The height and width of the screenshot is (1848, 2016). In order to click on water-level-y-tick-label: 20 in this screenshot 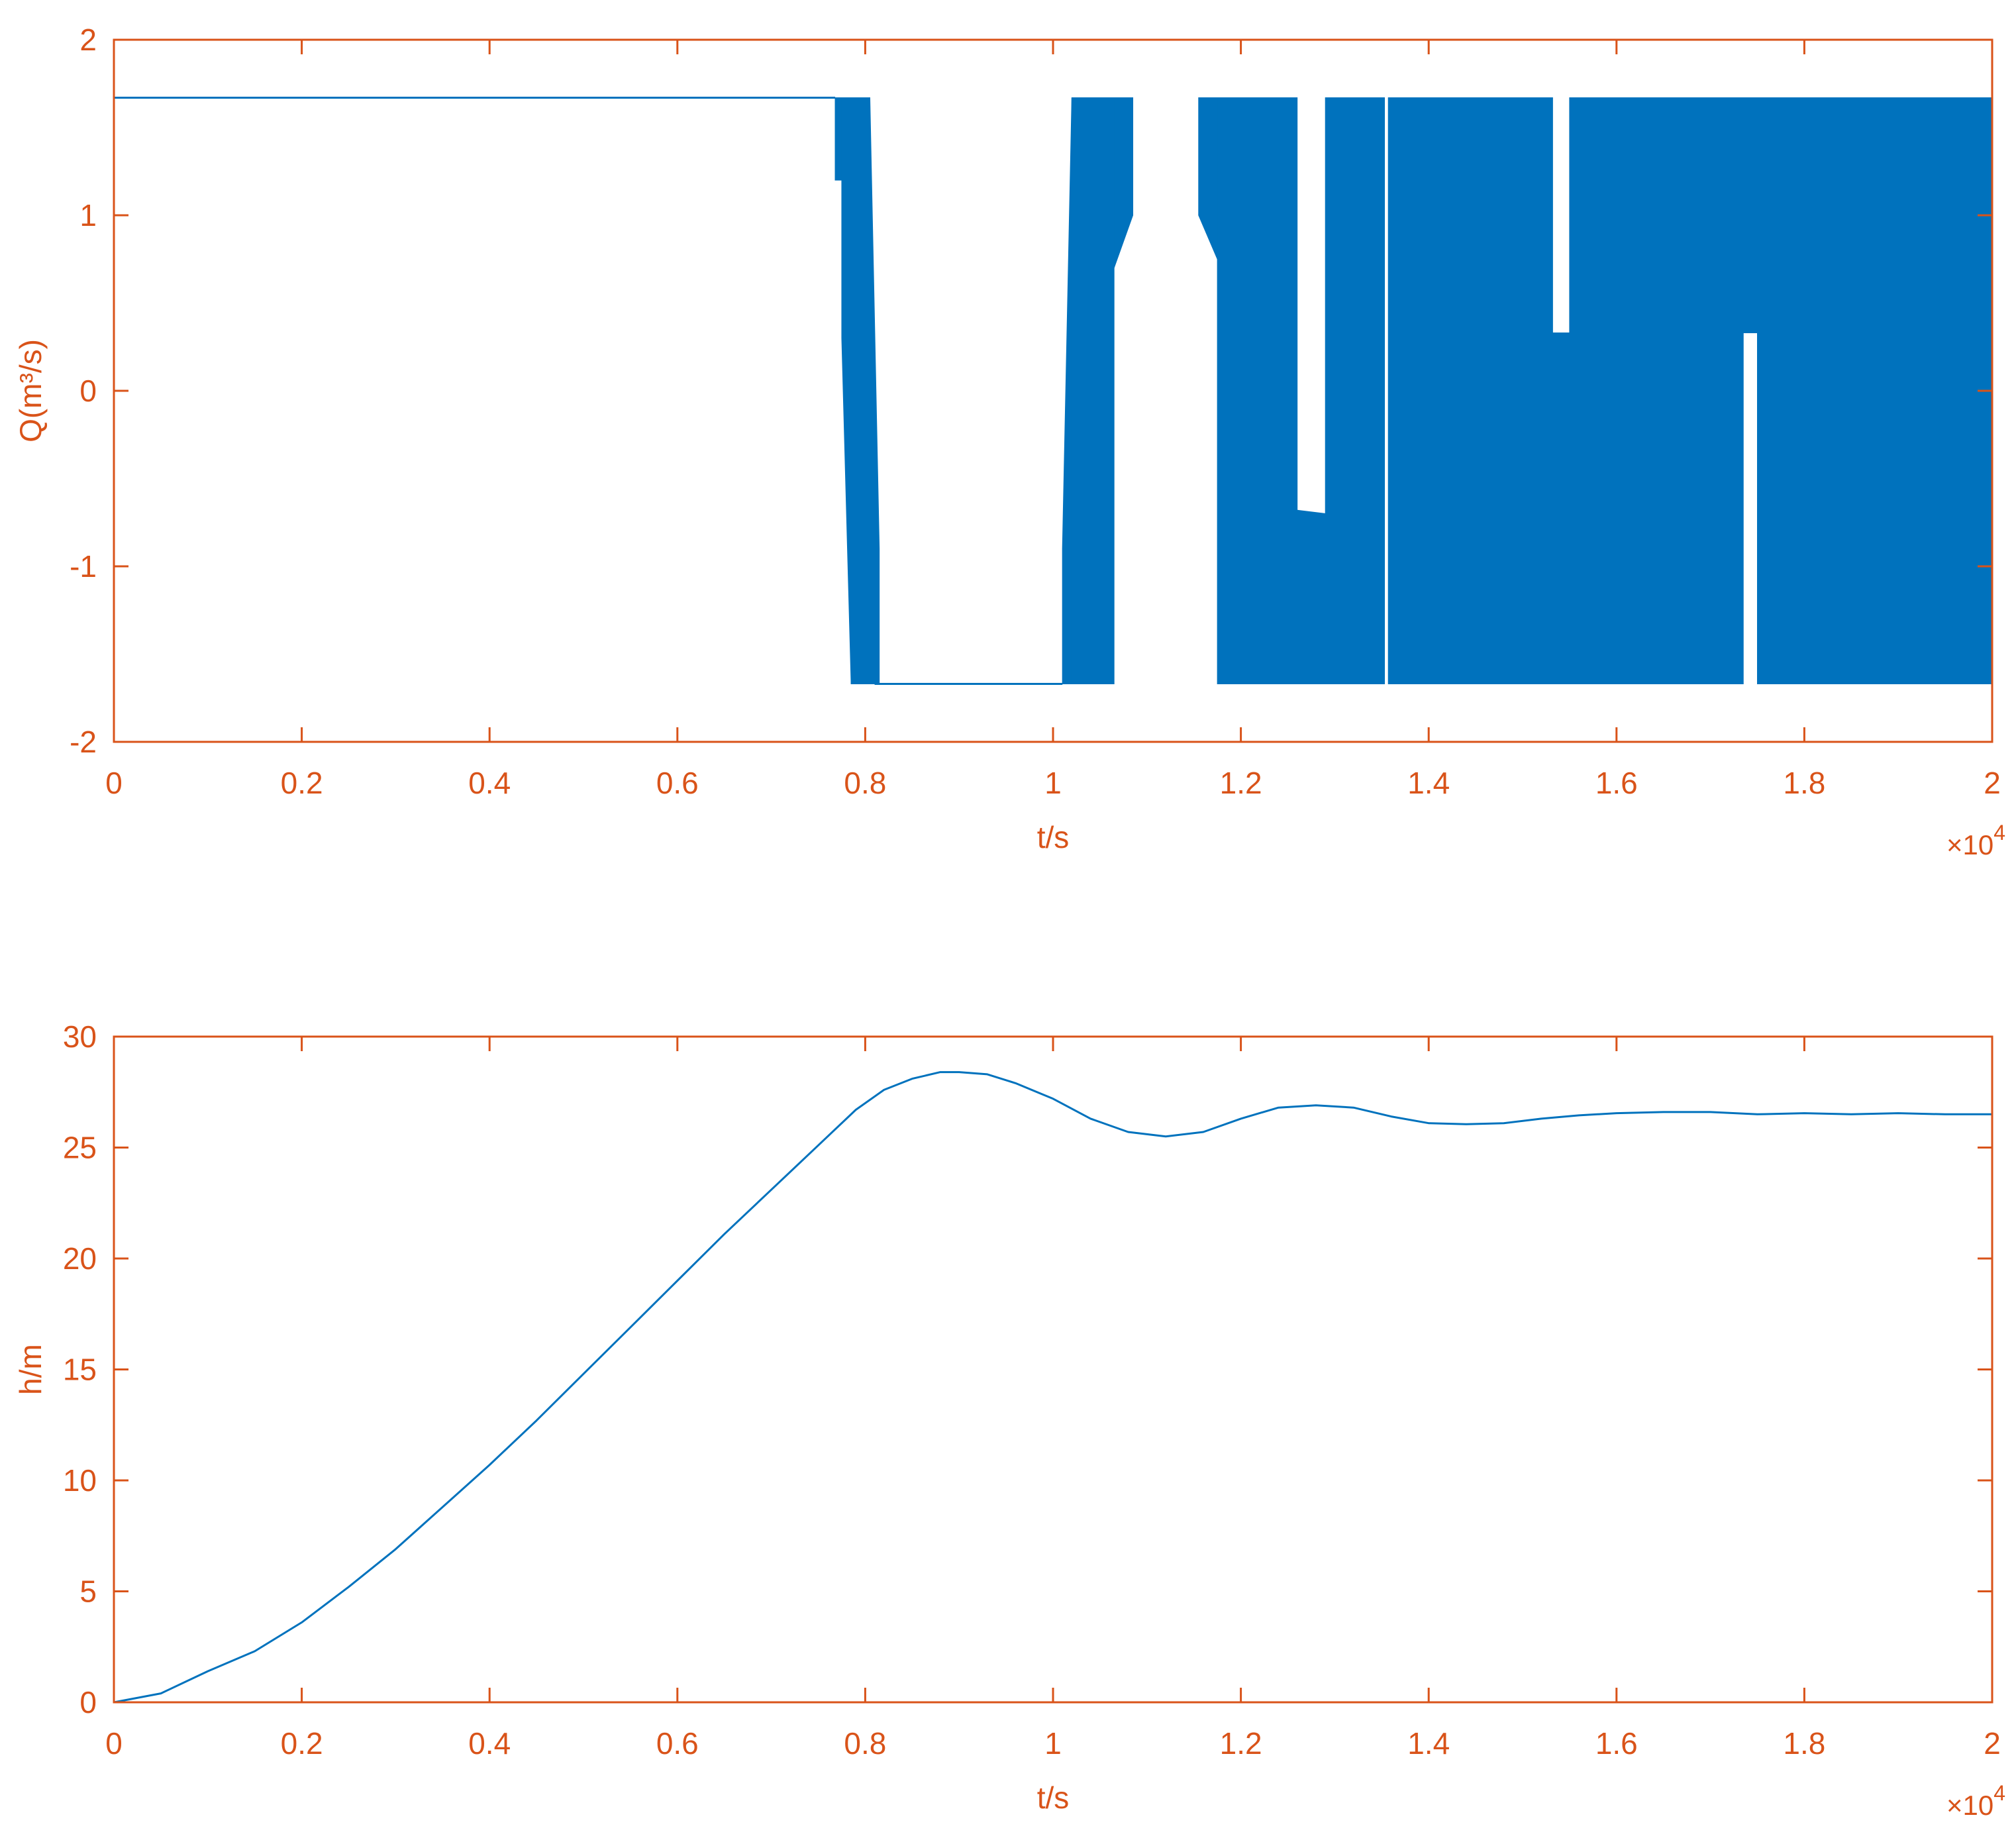, I will do `click(80, 1258)`.